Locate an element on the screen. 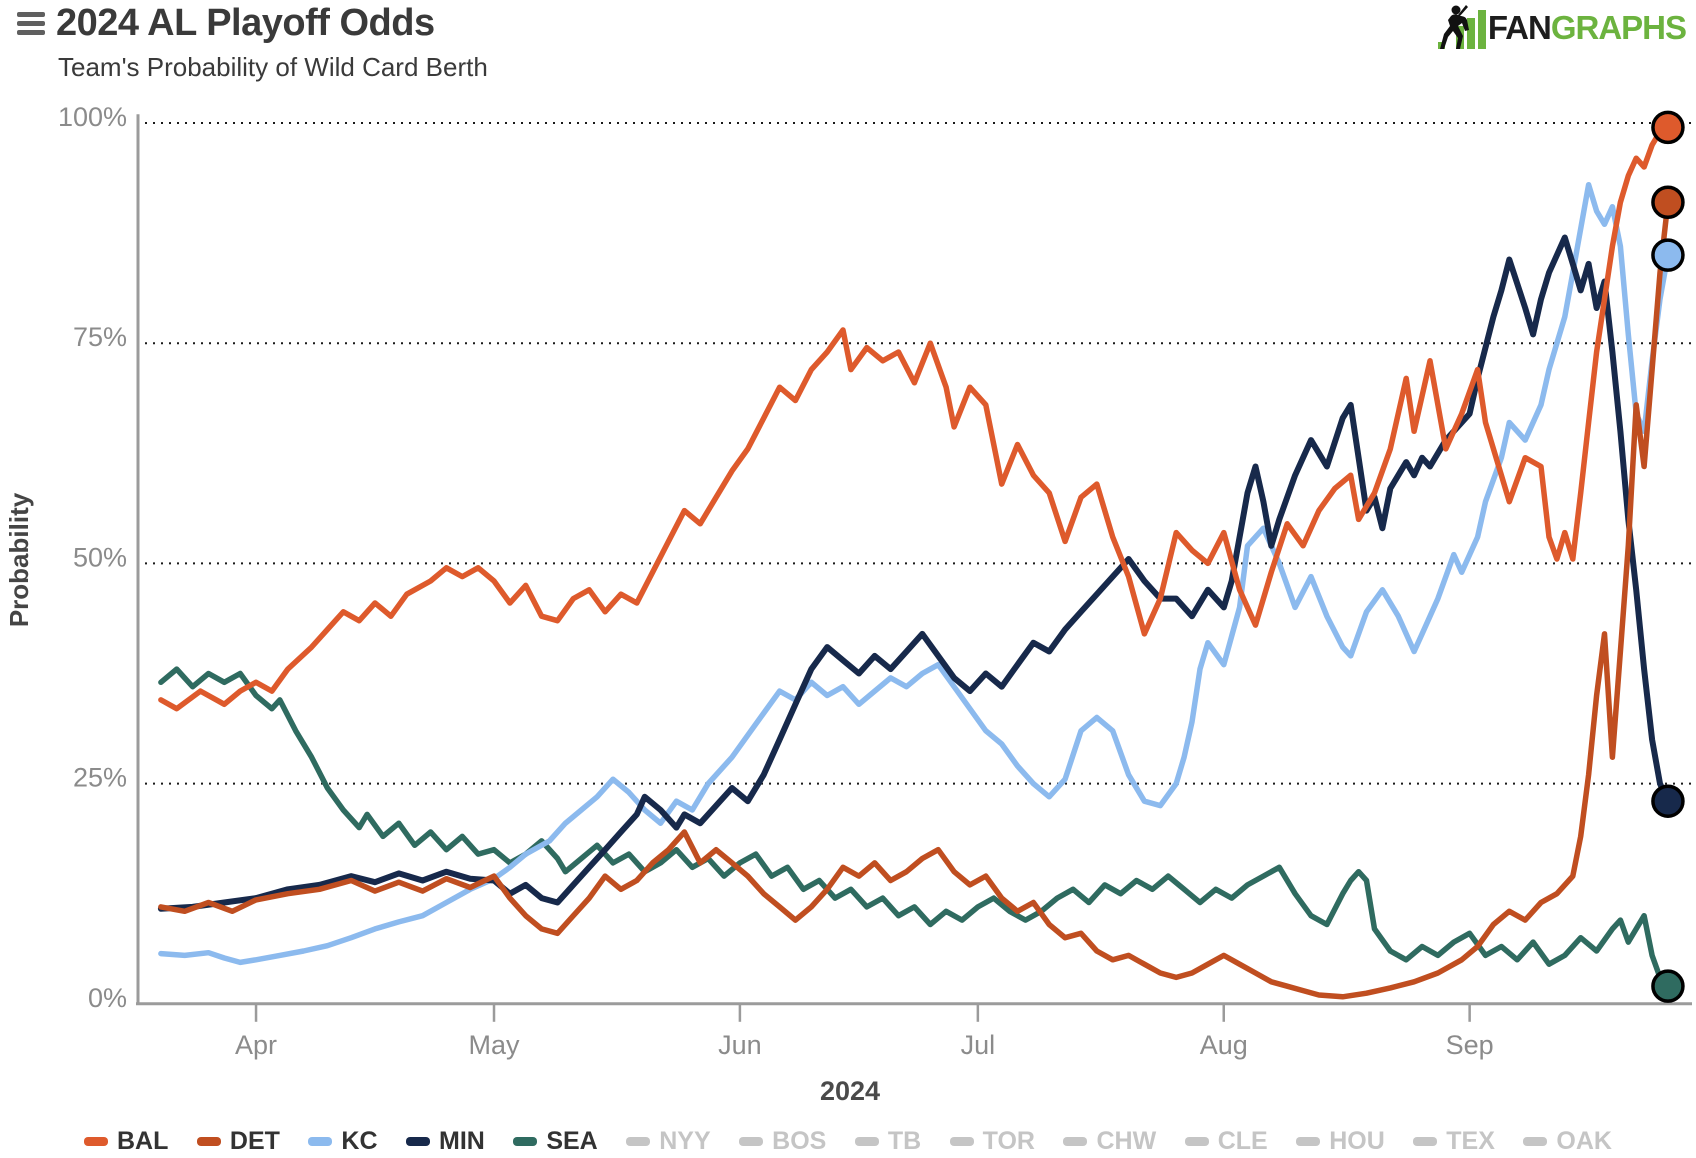  x-tick-label-Jun: Jun is located at coordinates (740, 1045).